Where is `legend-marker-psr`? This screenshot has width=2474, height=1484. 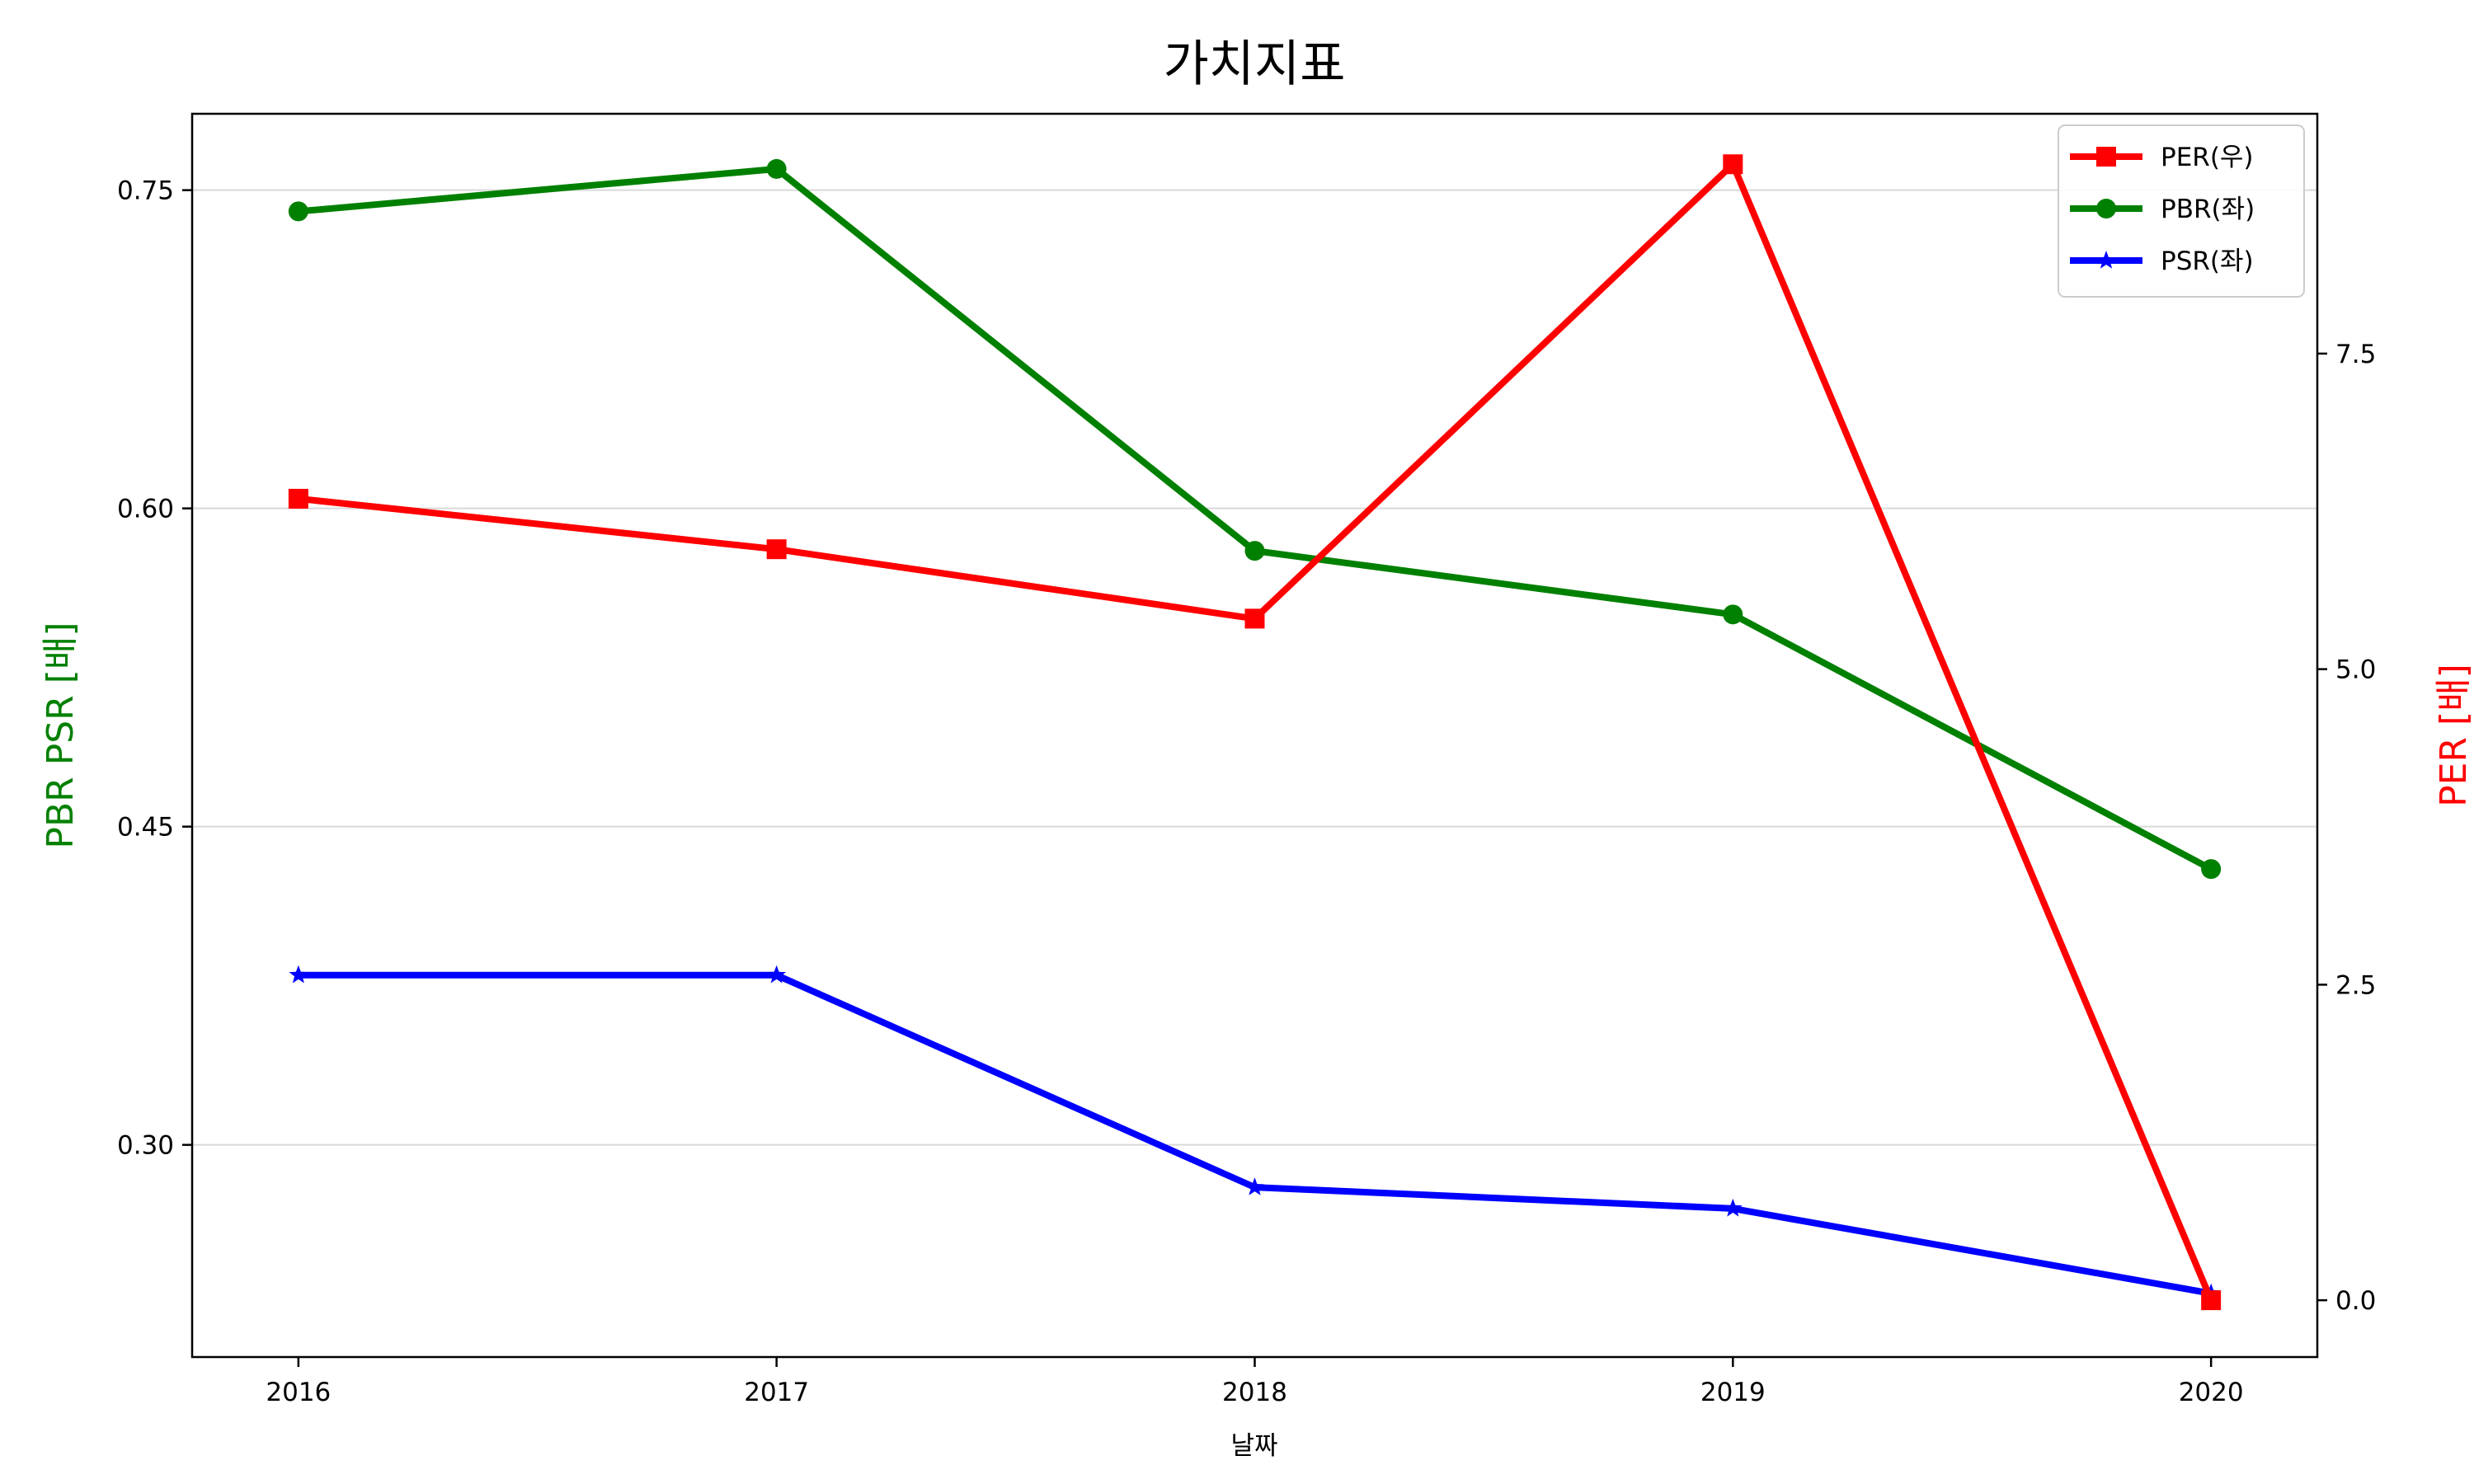
legend-marker-psr is located at coordinates (2106, 260).